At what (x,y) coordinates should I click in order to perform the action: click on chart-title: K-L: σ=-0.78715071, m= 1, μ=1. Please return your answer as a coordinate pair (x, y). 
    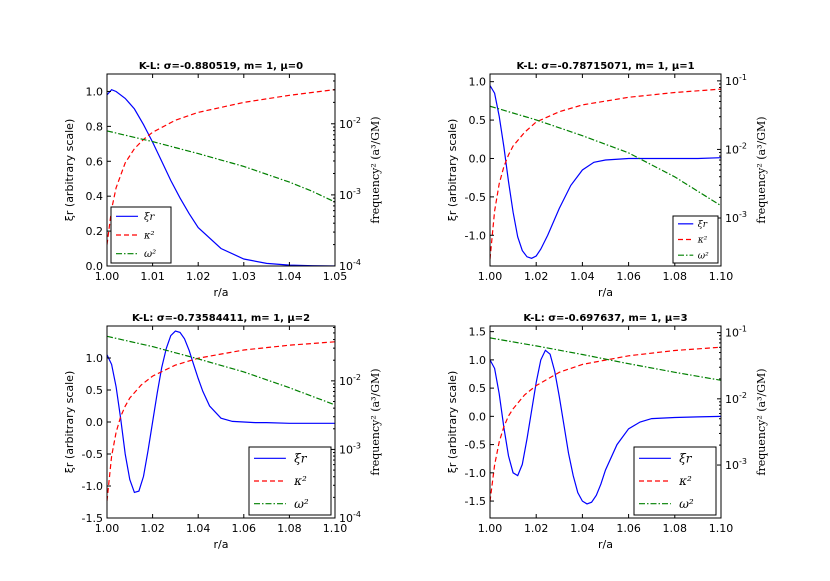
    Looking at the image, I should click on (605, 66).